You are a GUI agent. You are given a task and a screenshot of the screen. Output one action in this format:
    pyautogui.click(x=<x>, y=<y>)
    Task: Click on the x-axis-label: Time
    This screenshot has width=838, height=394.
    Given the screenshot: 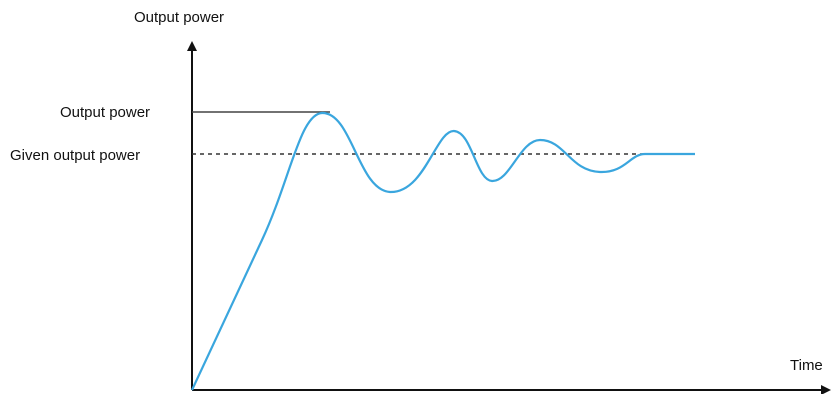 What is the action you would take?
    pyautogui.click(x=806, y=365)
    